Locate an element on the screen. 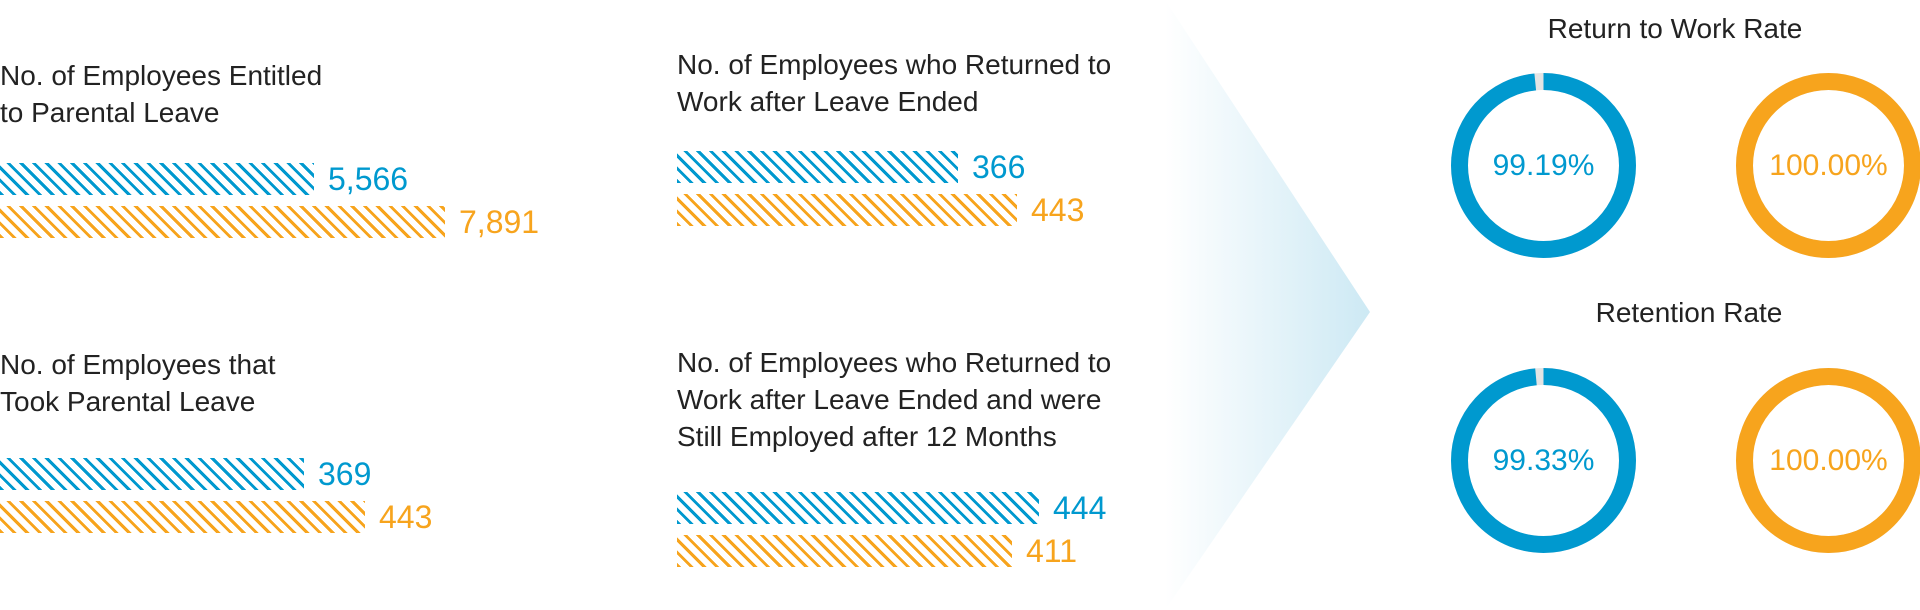 The height and width of the screenshot is (610, 1920). bar-value-label: 7,891 is located at coordinates (499, 222).